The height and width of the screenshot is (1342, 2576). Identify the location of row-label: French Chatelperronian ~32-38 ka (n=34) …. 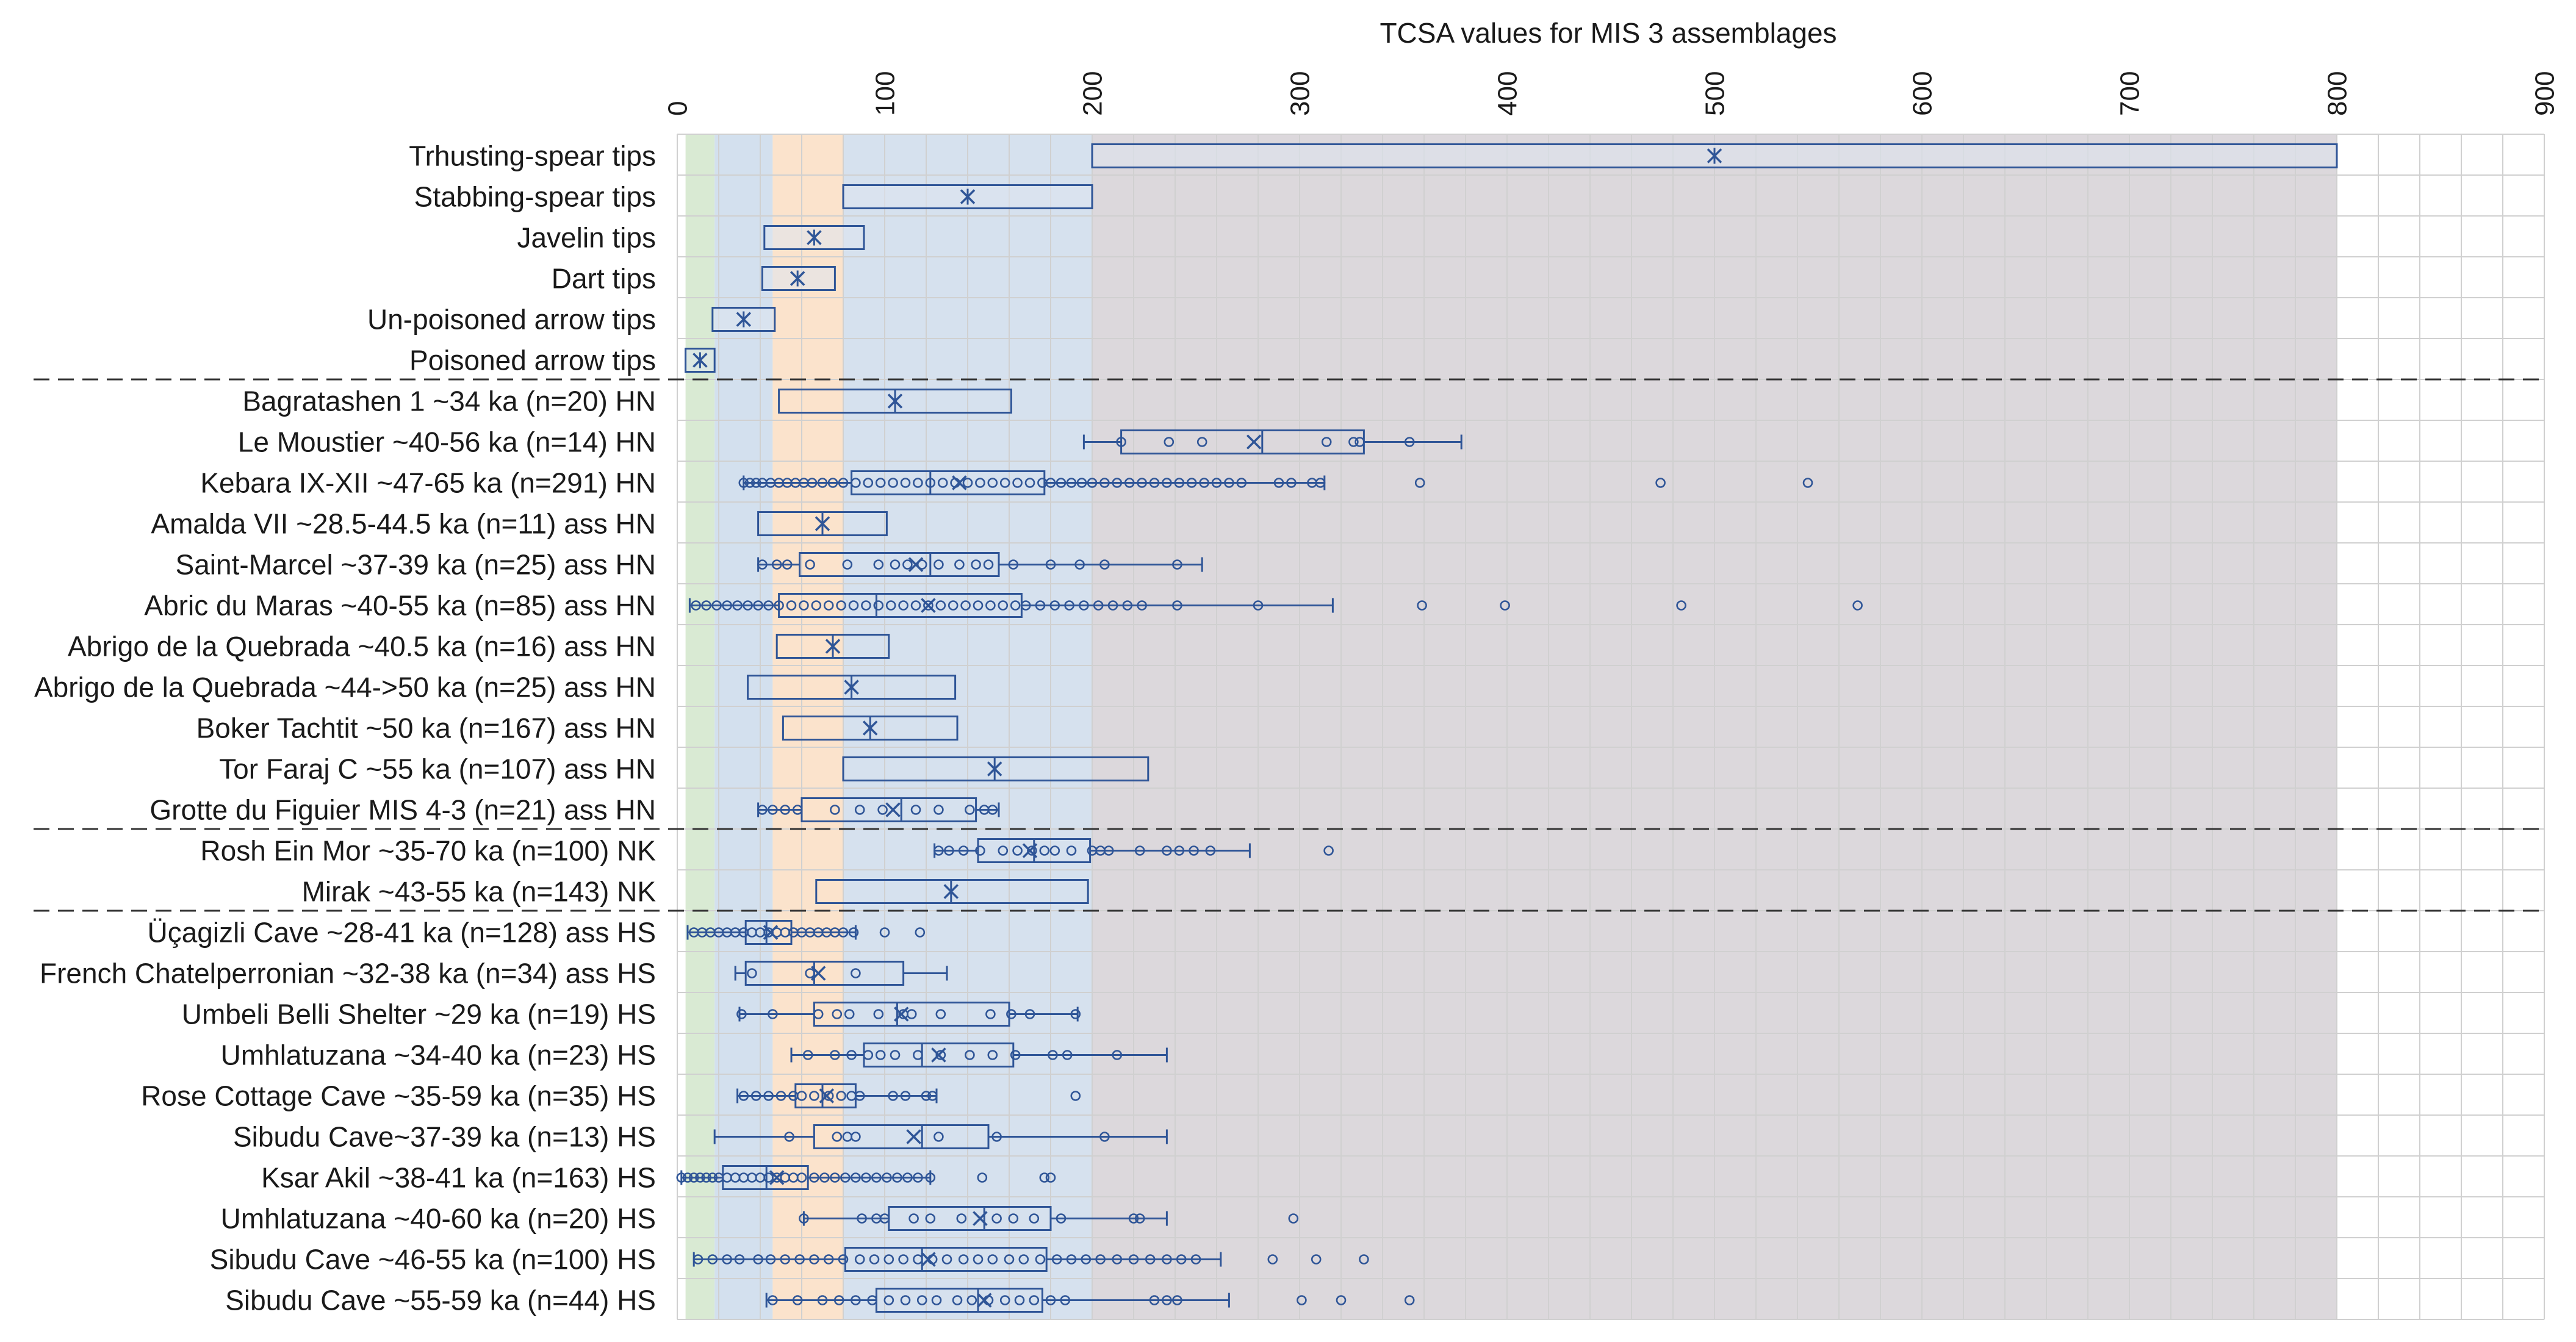
(348, 973).